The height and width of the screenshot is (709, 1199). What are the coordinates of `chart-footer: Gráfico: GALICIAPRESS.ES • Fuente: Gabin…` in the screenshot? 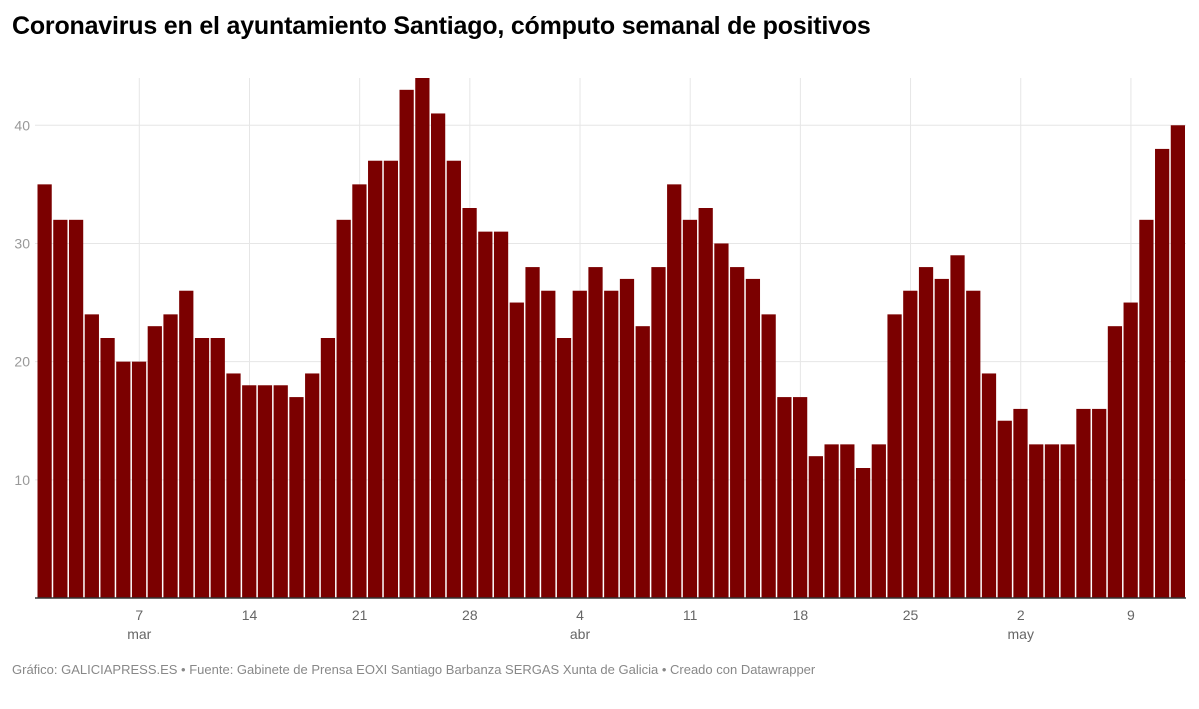 It's located at (414, 669).